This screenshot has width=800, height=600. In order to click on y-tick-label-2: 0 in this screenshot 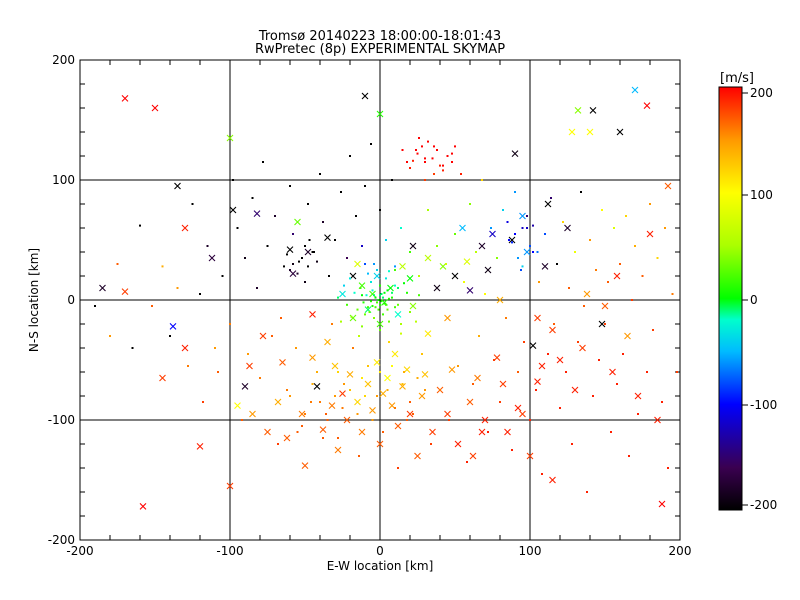, I will do `click(71, 300)`.